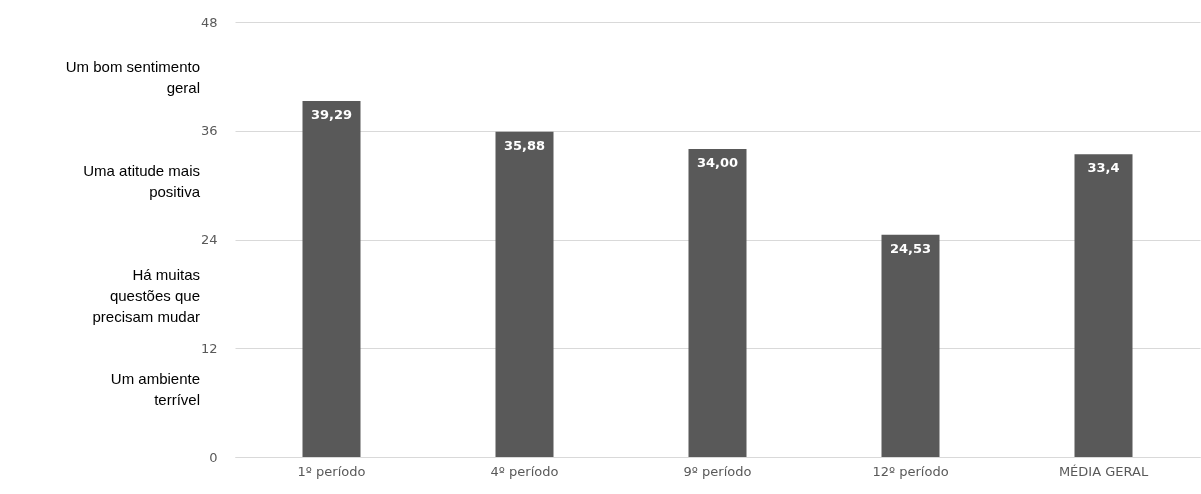 This screenshot has width=1201, height=494. What do you see at coordinates (155, 389) in the screenshot?
I see `text: Um ambiente terrível` at bounding box center [155, 389].